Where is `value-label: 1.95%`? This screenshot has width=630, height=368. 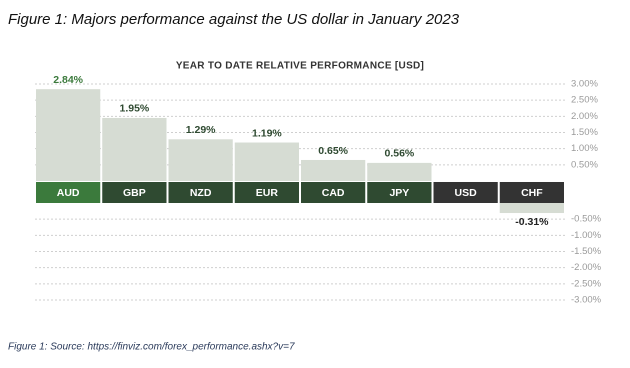 value-label: 1.95% is located at coordinates (134, 109).